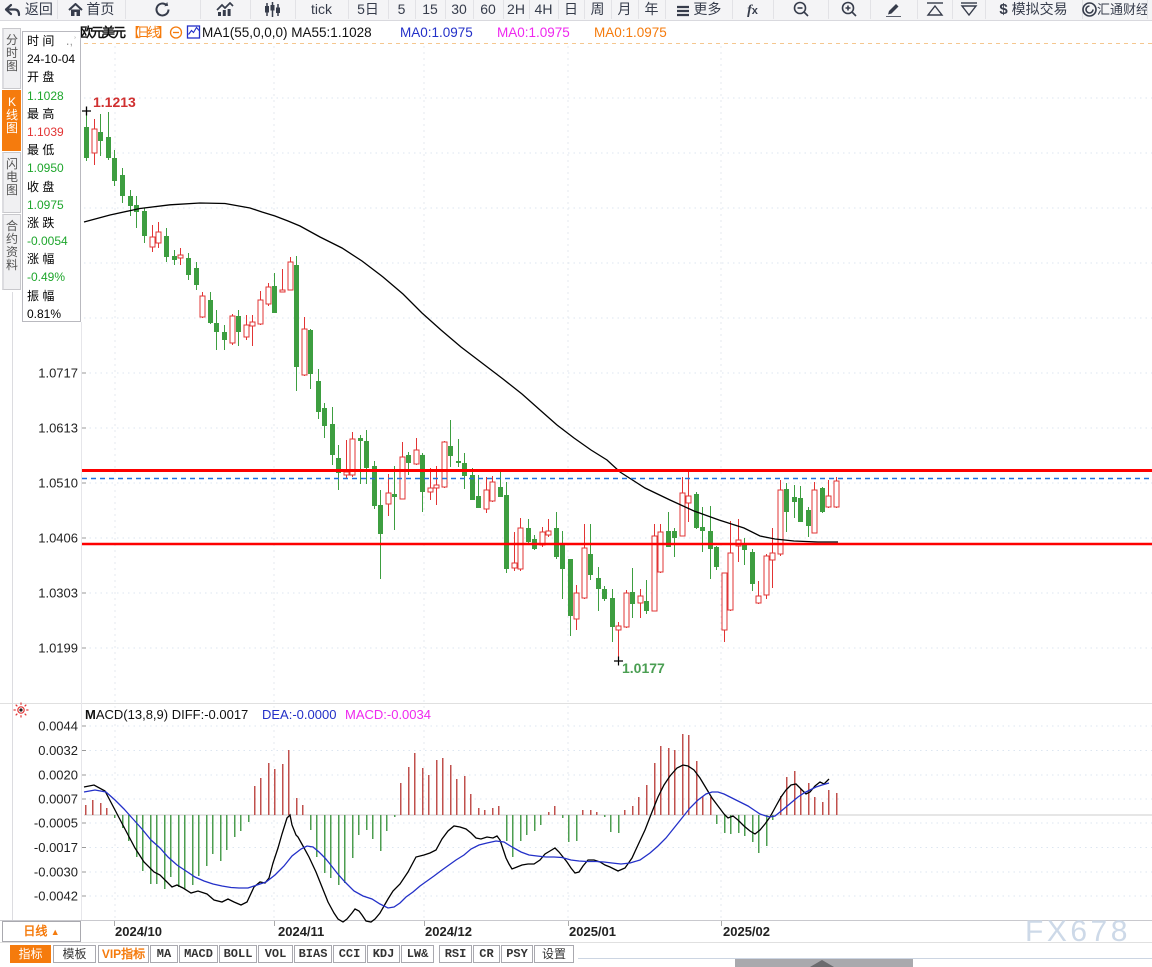 The width and height of the screenshot is (1152, 967). Describe the element at coordinates (388, 714) in the screenshot. I see `svg-text: MACD:-0.0034` at that location.